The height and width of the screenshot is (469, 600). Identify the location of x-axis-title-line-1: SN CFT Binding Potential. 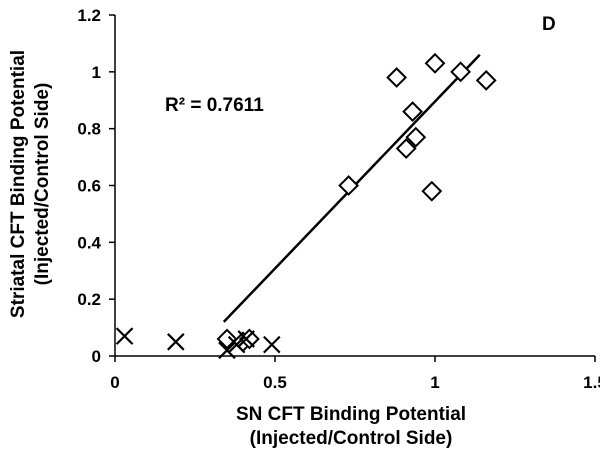
(351, 414).